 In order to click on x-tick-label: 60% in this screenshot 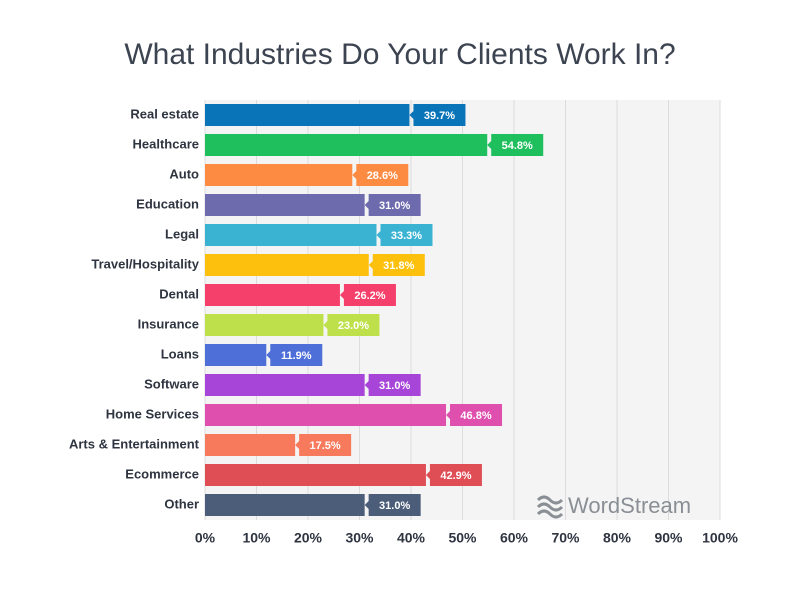, I will do `click(514, 538)`.